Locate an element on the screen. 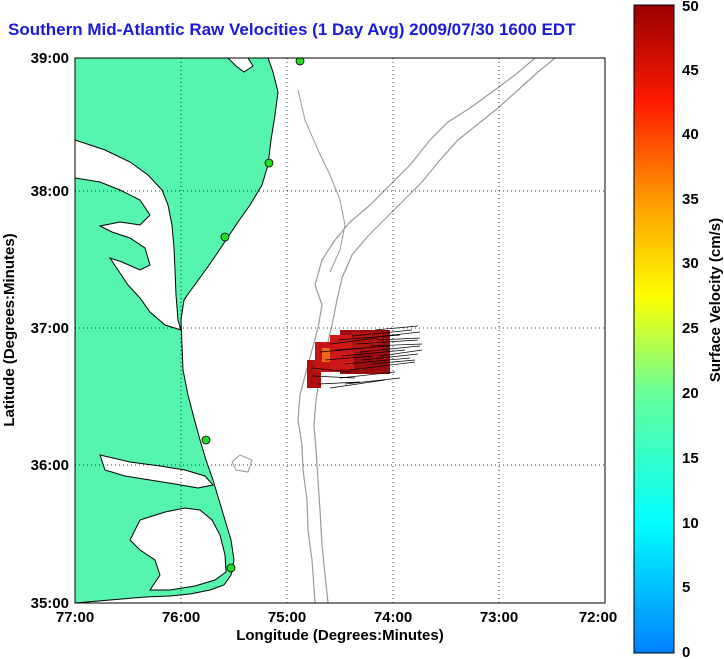 This screenshot has width=724, height=659. delaware-bay is located at coordinates (240, 65).